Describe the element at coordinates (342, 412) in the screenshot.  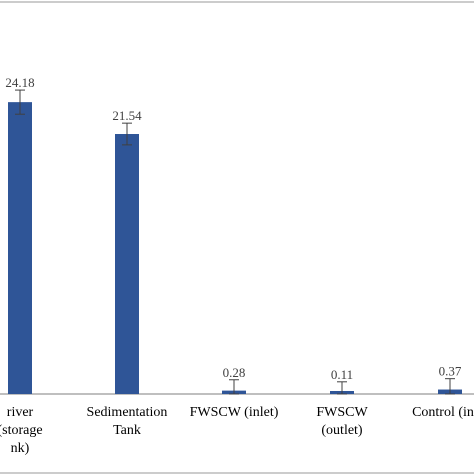
I see `x-tick-label: FWSCW` at that location.